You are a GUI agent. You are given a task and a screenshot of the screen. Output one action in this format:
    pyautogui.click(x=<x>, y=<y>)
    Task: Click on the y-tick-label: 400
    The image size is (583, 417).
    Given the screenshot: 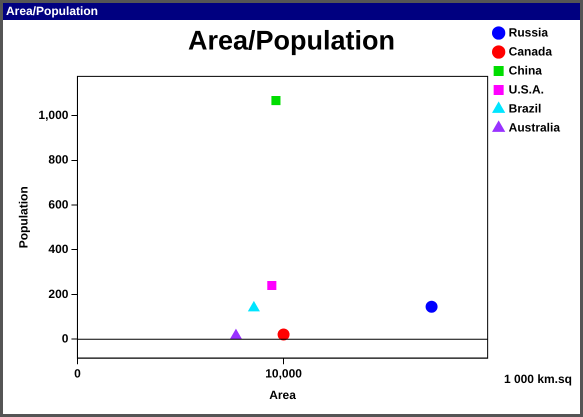 What is the action you would take?
    pyautogui.click(x=58, y=249)
    